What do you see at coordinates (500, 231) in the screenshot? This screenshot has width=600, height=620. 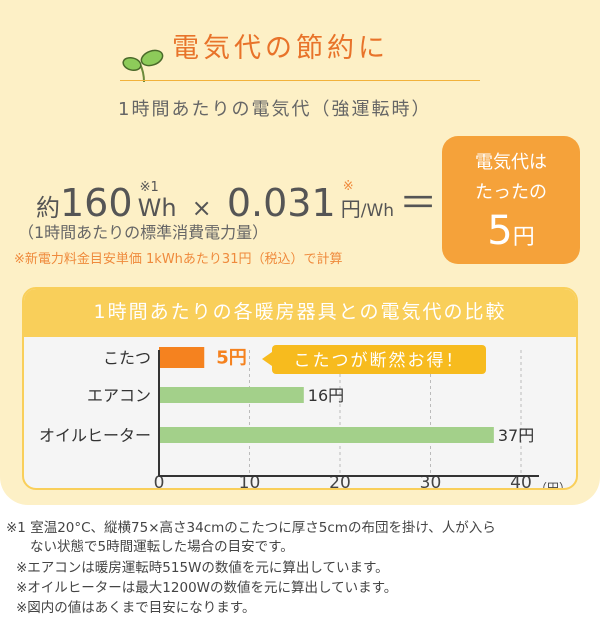 I see `result-value: 5` at bounding box center [500, 231].